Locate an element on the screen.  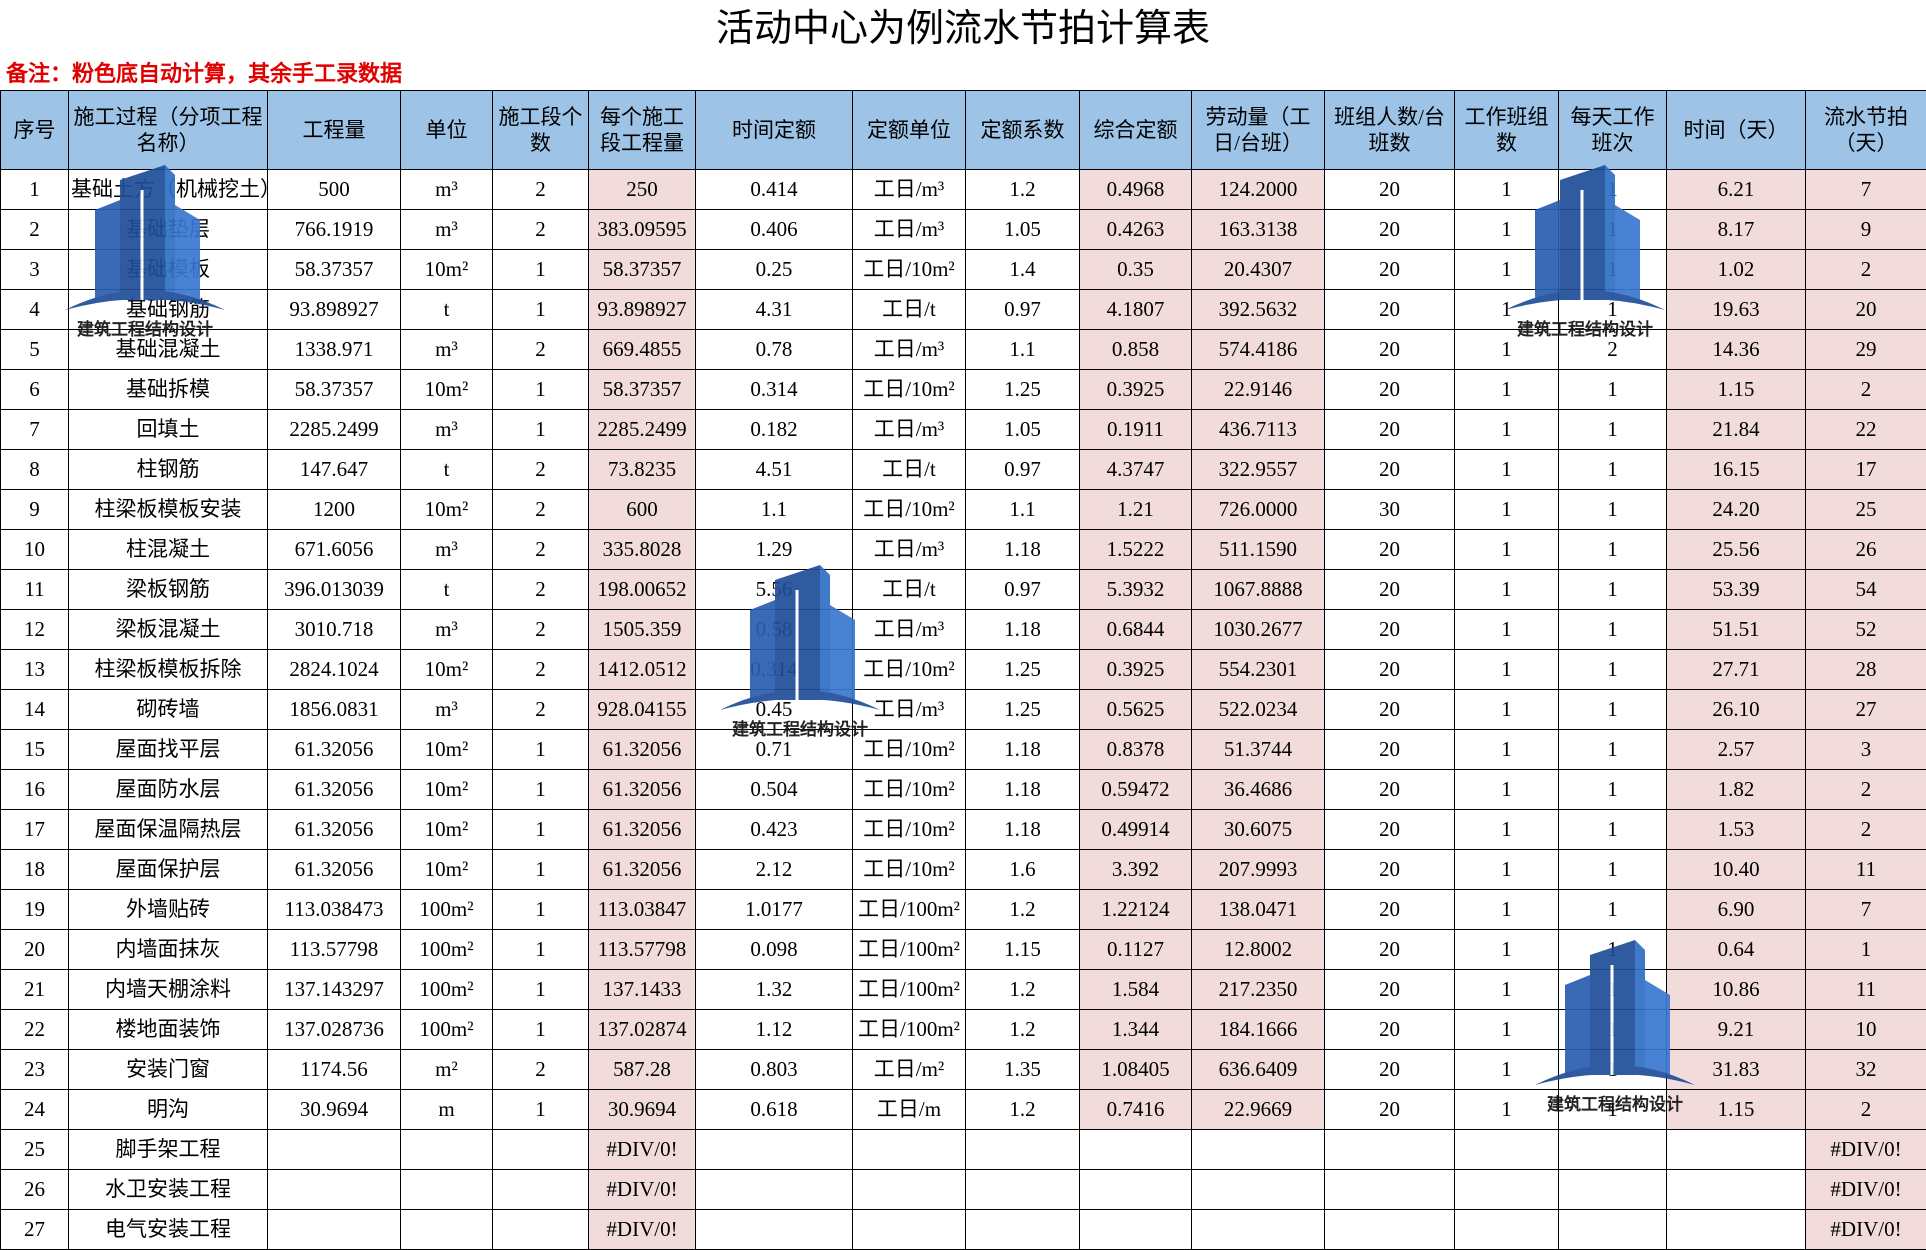
cell: 0.78 is located at coordinates (774, 349).